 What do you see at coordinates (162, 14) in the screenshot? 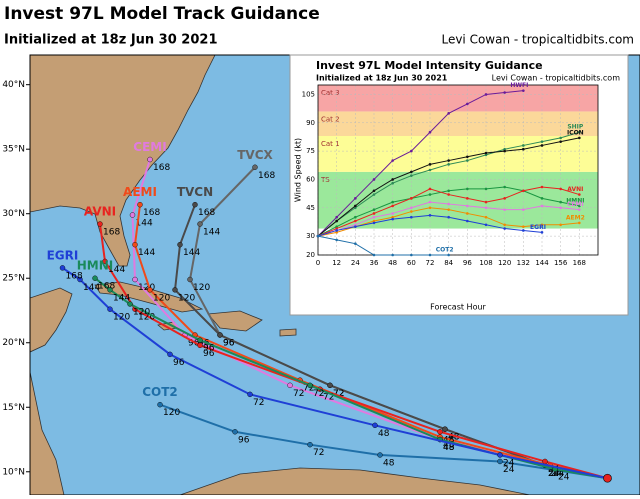
I see `title: Invest 97L Model Track Guidance` at bounding box center [162, 14].